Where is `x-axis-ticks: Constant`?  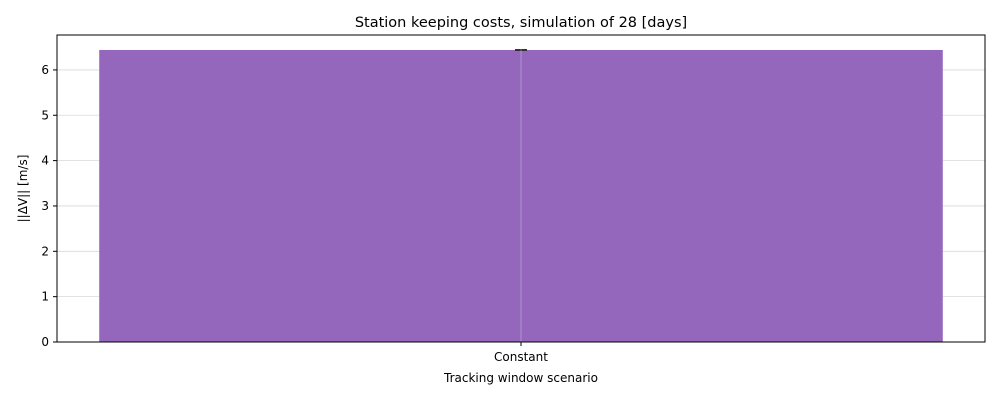 x-axis-ticks: Constant is located at coordinates (521, 353).